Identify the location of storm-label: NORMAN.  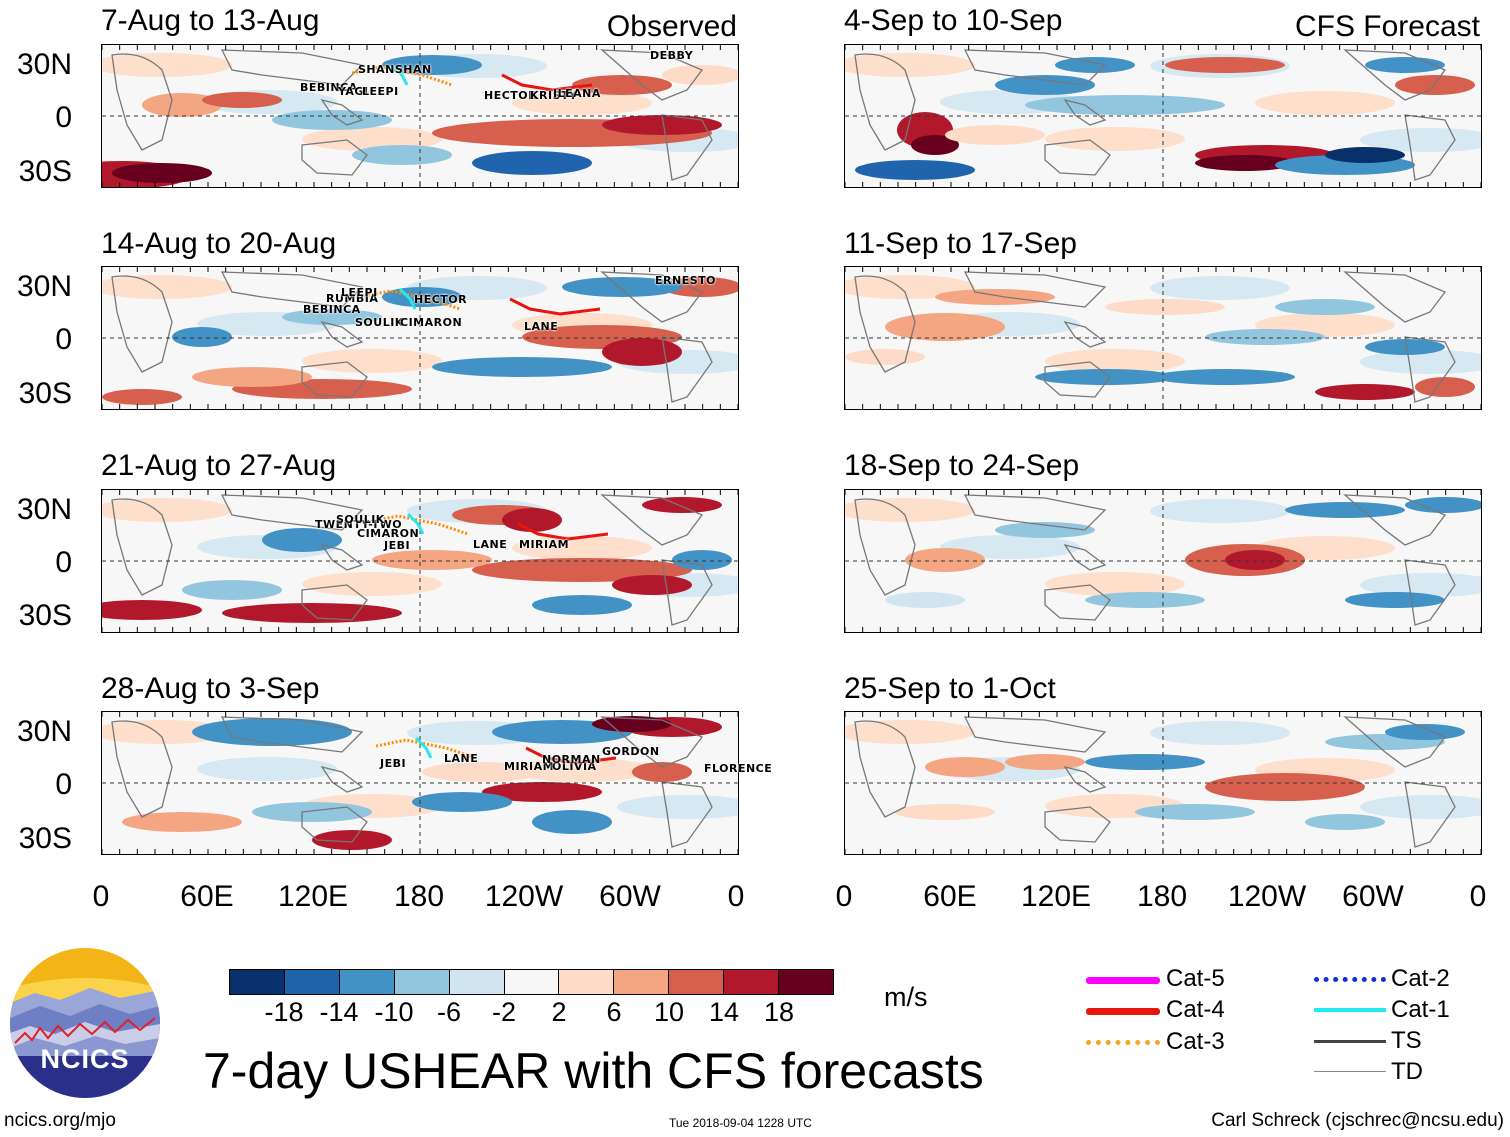
(571, 759).